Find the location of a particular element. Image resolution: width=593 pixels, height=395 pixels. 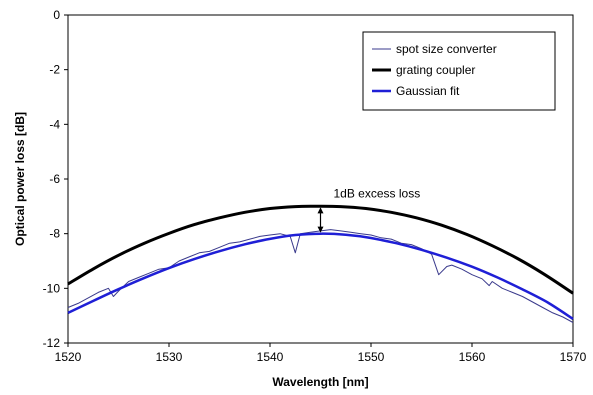

y-tick-label: -10 is located at coordinates (52, 288).